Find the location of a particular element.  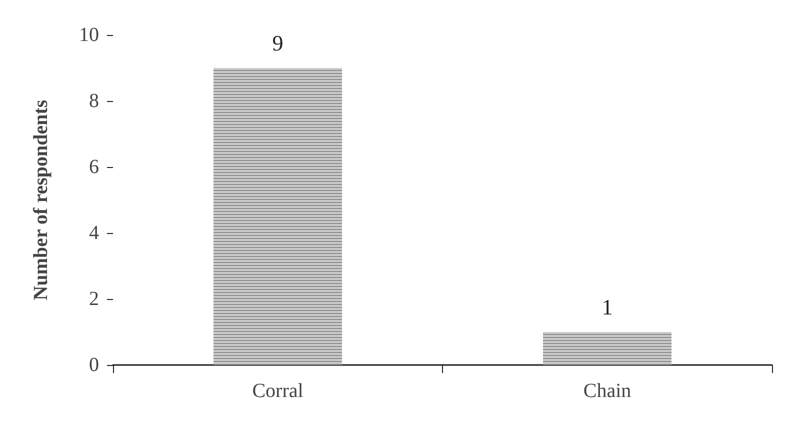

y-tick-label: 4 is located at coordinates (94, 233).